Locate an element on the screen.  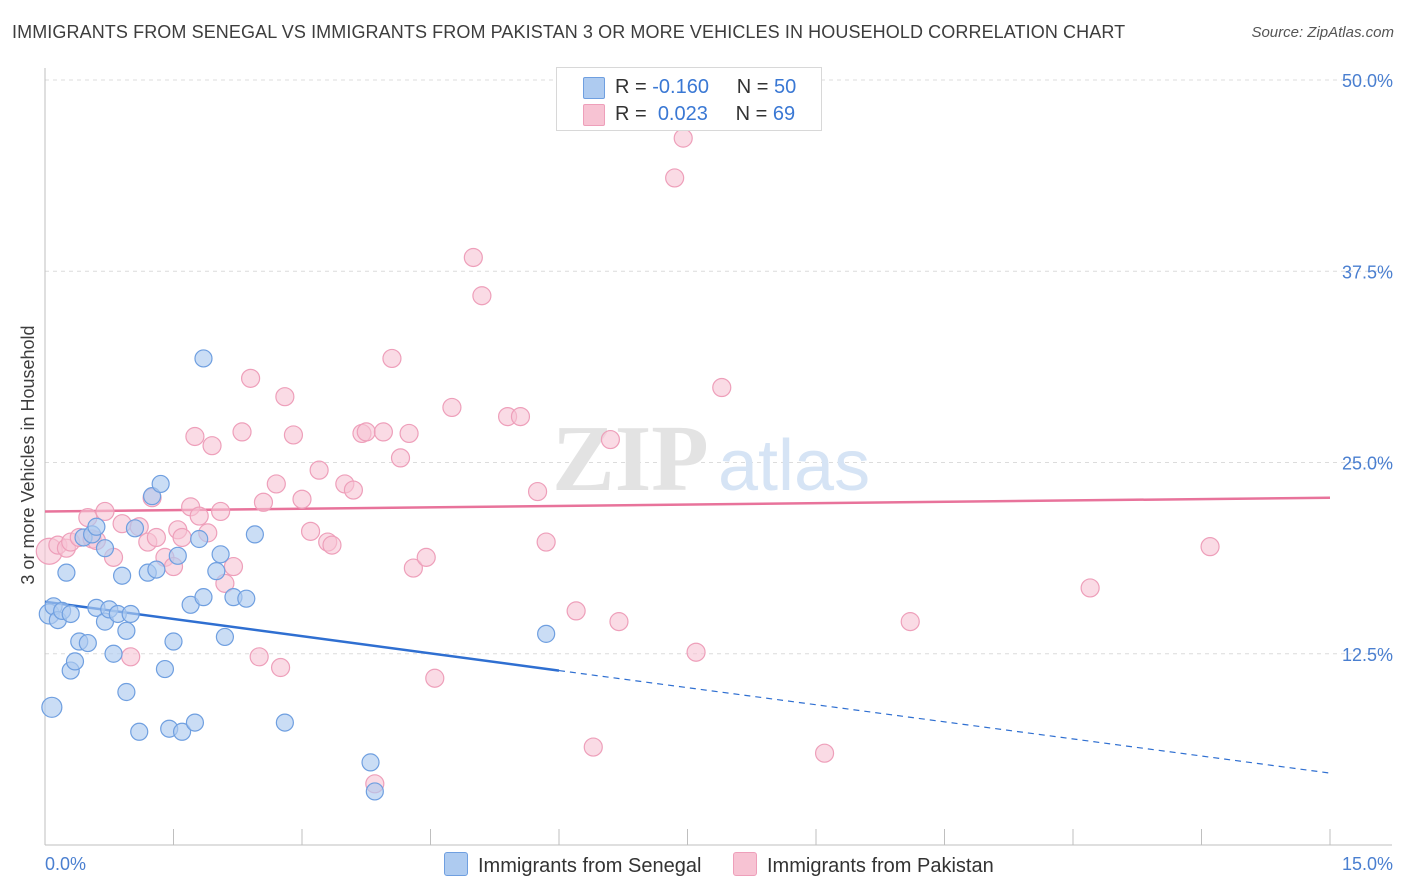
pakistan-legend-swatch is located at coordinates (745, 864).